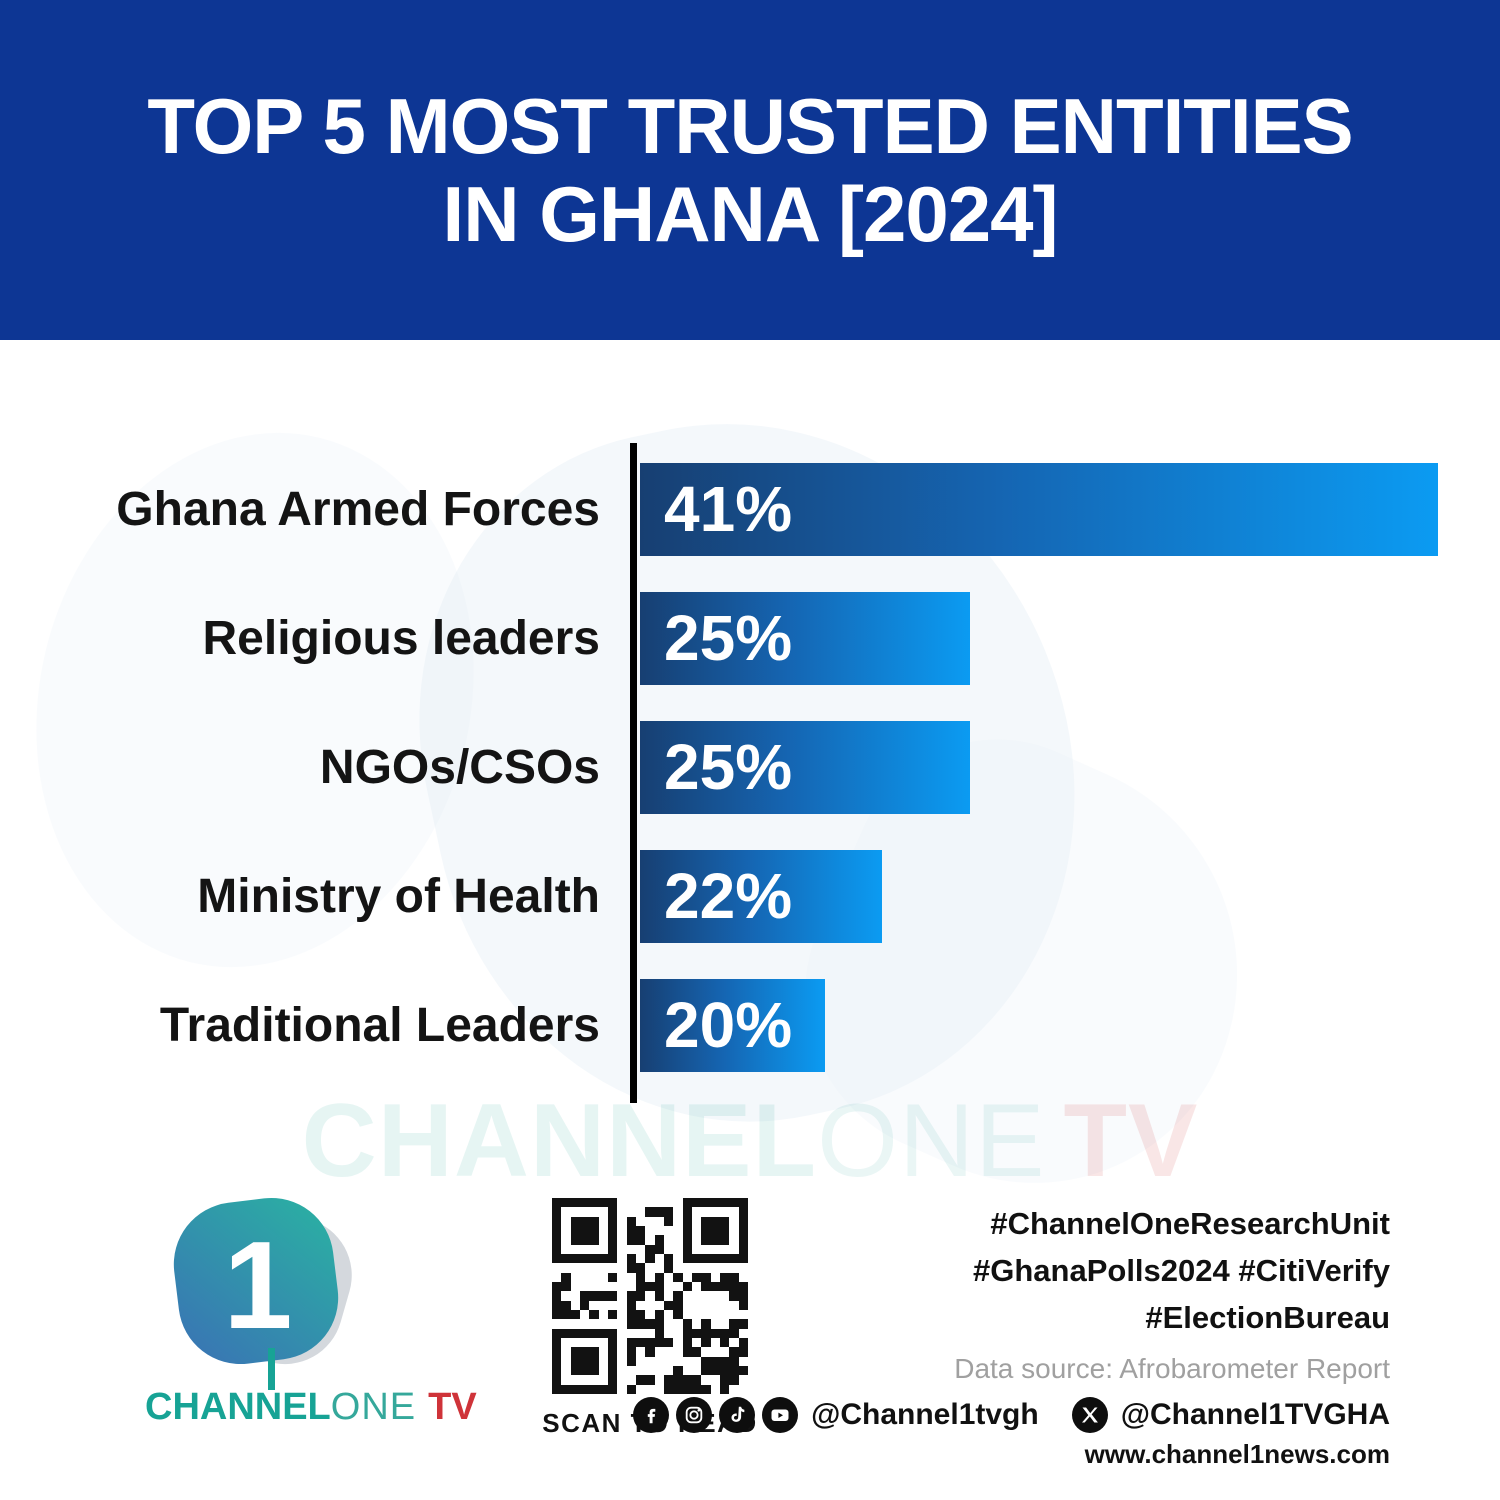 This screenshot has height=1500, width=1500. I want to click on watermark-tv: TV, so click(1131, 1141).